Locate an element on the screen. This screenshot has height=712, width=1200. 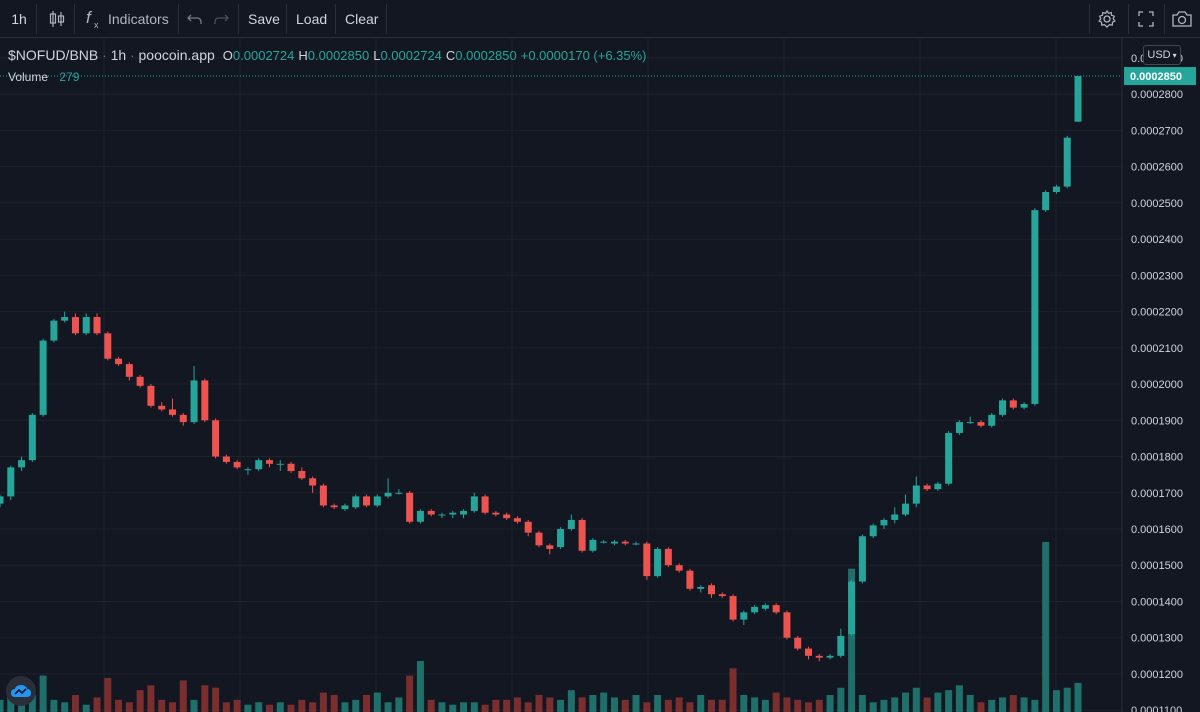
currency-selector: USD ▾ is located at coordinates (1162, 55).